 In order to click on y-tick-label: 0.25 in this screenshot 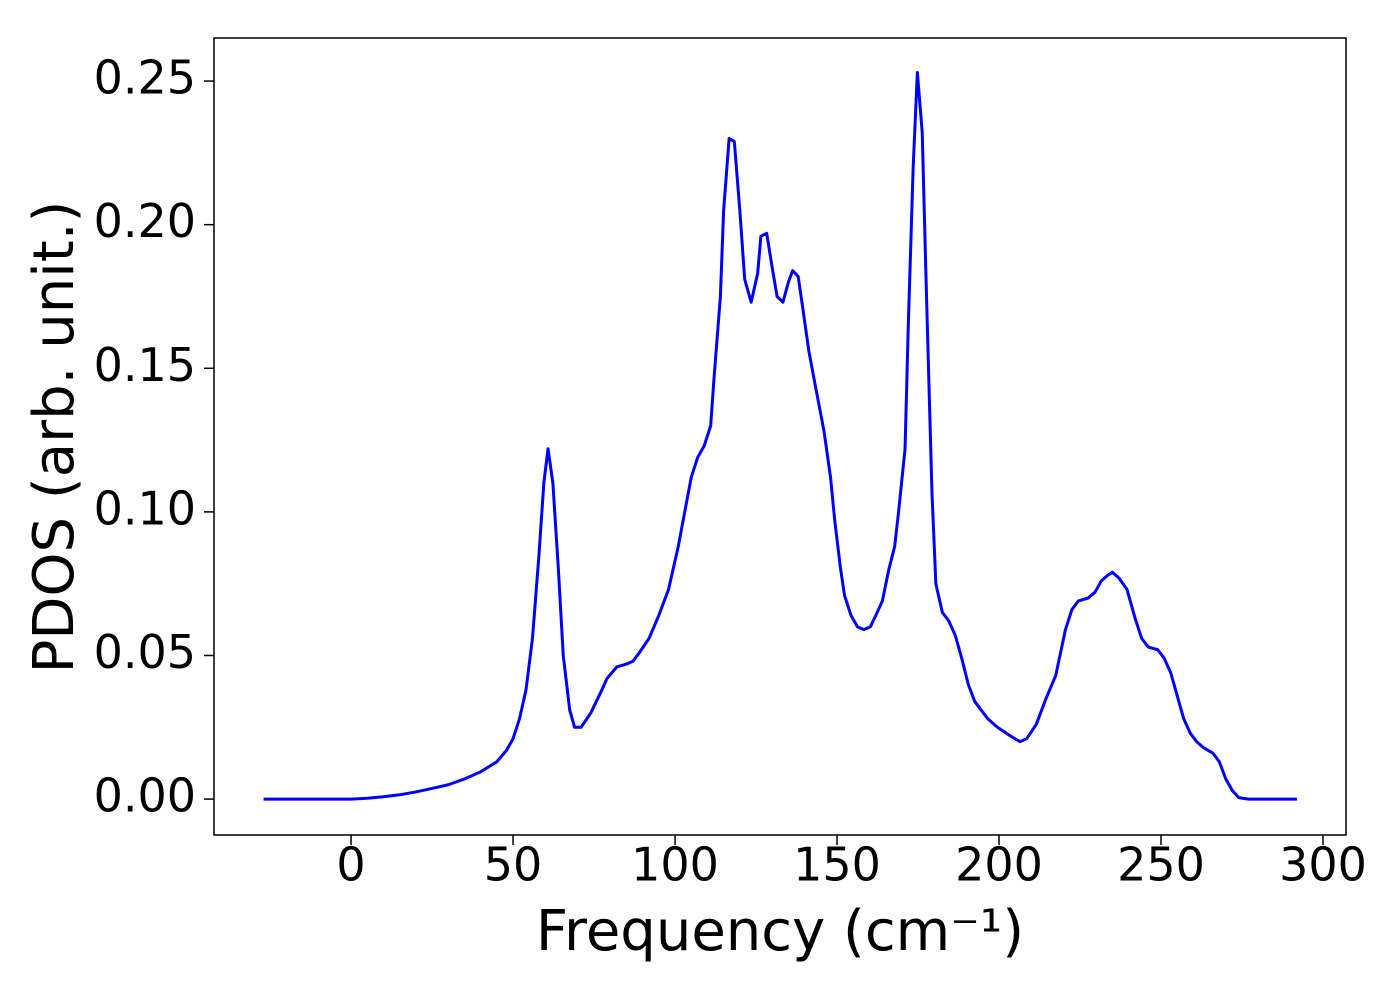, I will do `click(145, 78)`.